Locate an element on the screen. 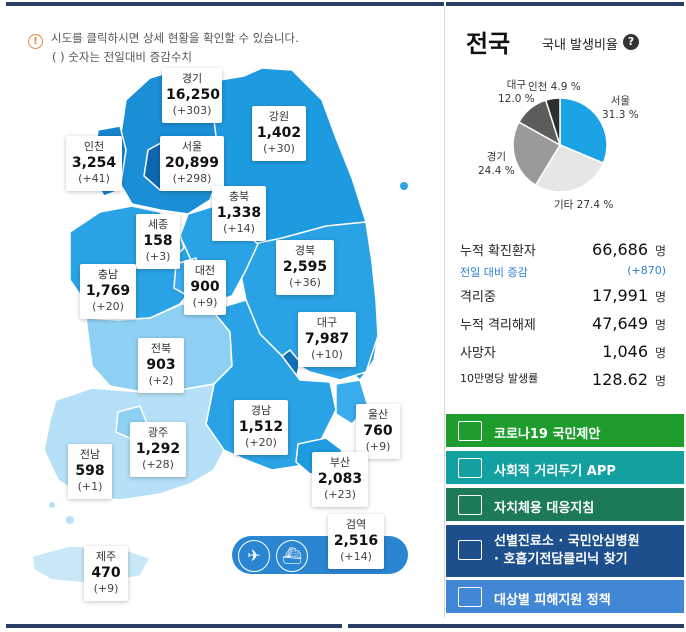 The height and width of the screenshot is (632, 686). relief-policy-button: 대상별 피해지원 정책 is located at coordinates (565, 596).